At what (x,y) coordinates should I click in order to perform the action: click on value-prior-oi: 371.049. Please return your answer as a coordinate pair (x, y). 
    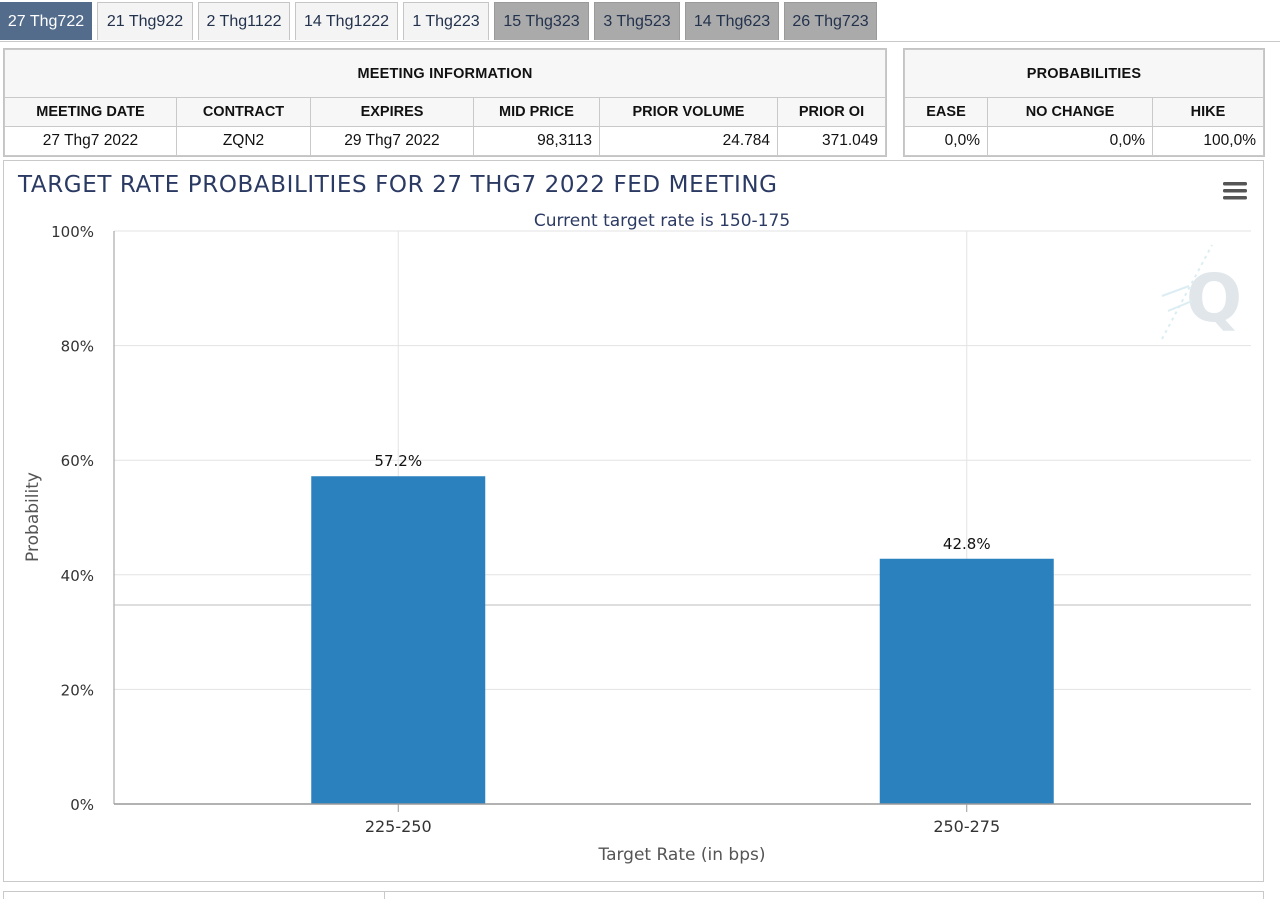
    Looking at the image, I should click on (831, 141).